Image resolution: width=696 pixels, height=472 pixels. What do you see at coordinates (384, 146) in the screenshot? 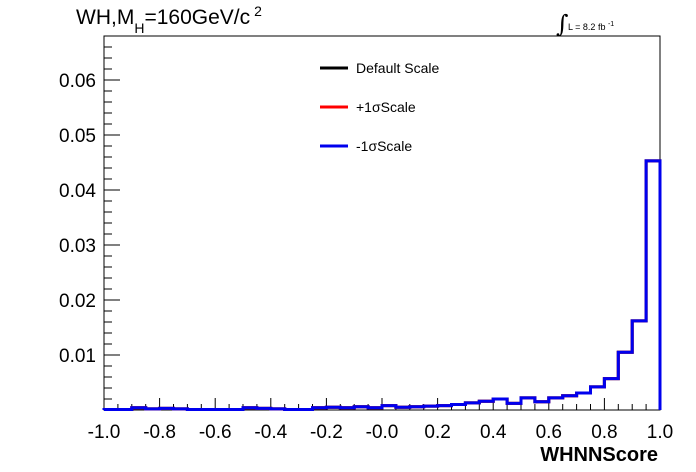
I see `legend-label: -1σScale` at bounding box center [384, 146].